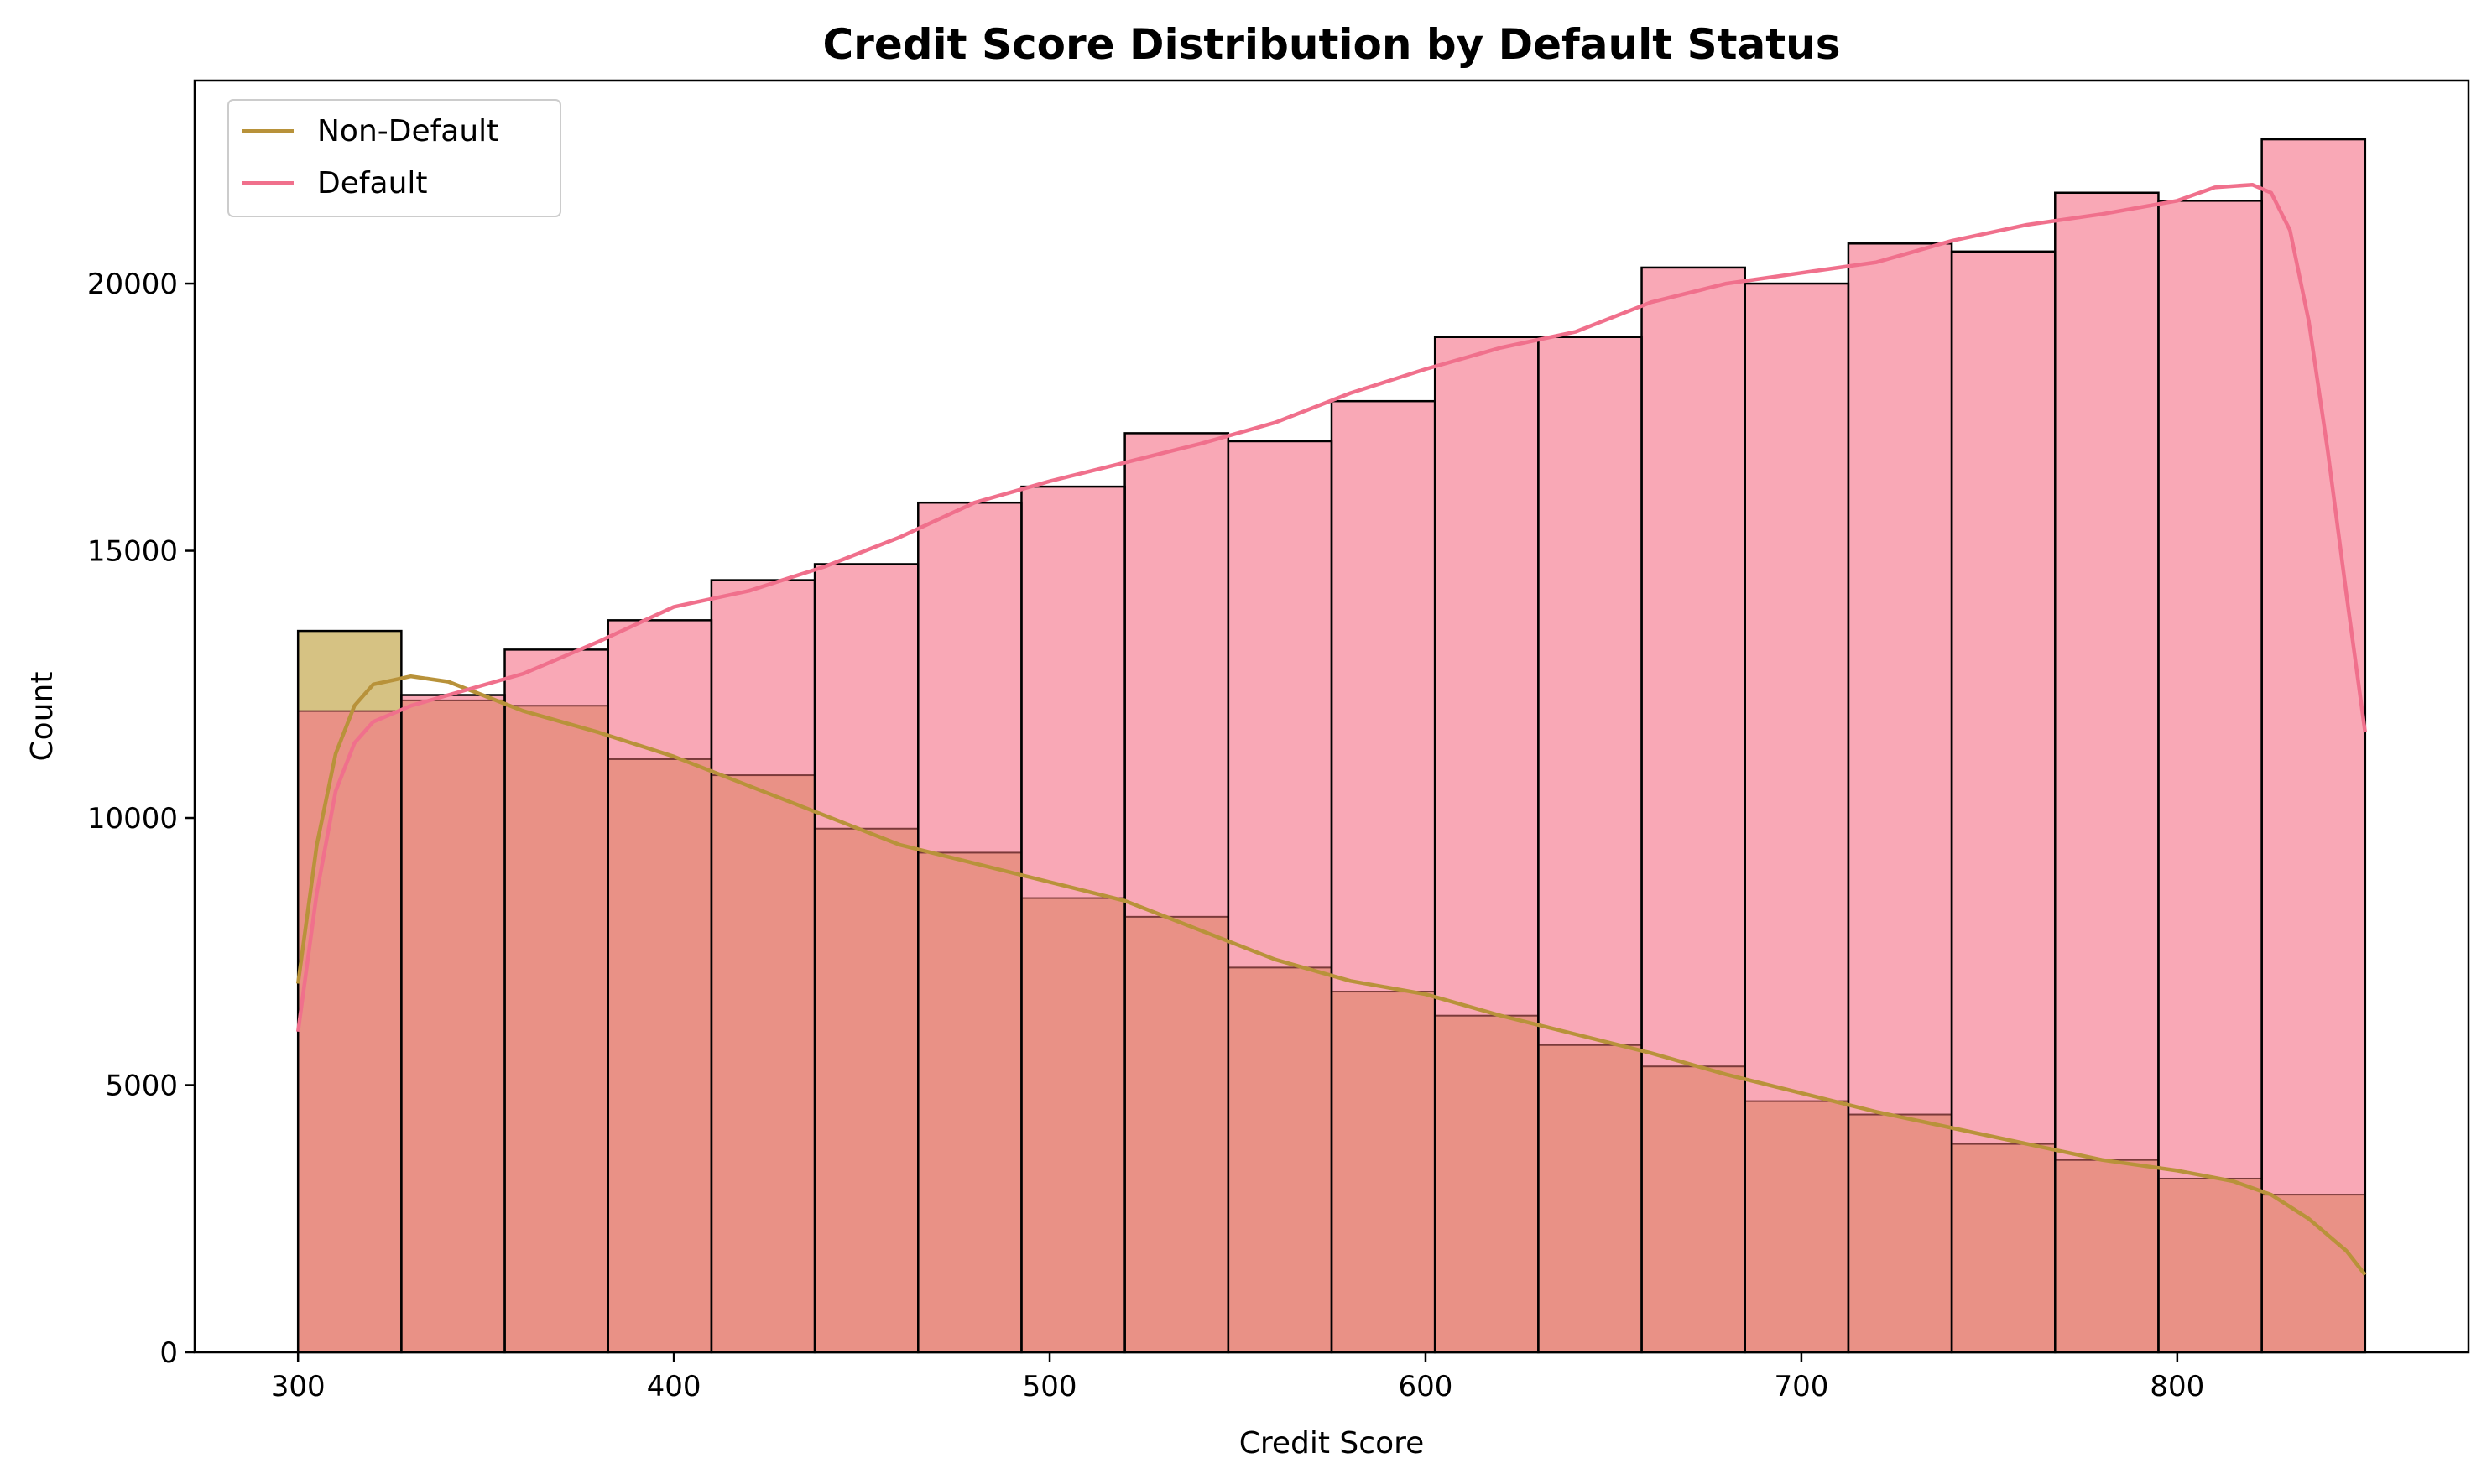 The image size is (2492, 1484). What do you see at coordinates (1332, 1443) in the screenshot?
I see `x-axis-title: Credit Score` at bounding box center [1332, 1443].